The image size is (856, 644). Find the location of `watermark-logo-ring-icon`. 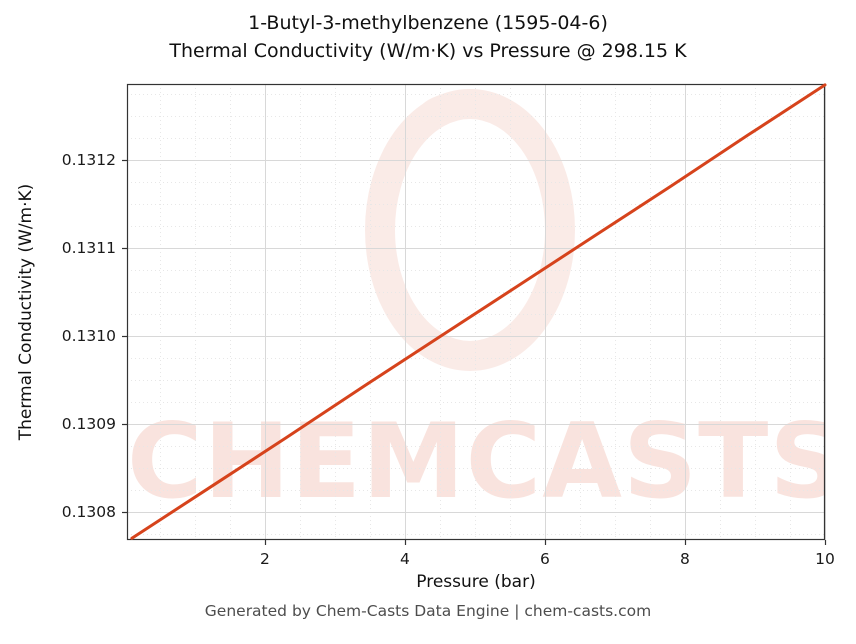

watermark-logo-ring-icon is located at coordinates (470, 230).